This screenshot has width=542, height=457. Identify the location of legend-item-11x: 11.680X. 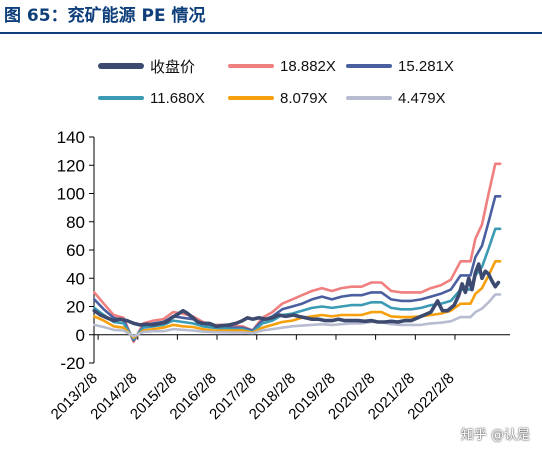
(151, 98).